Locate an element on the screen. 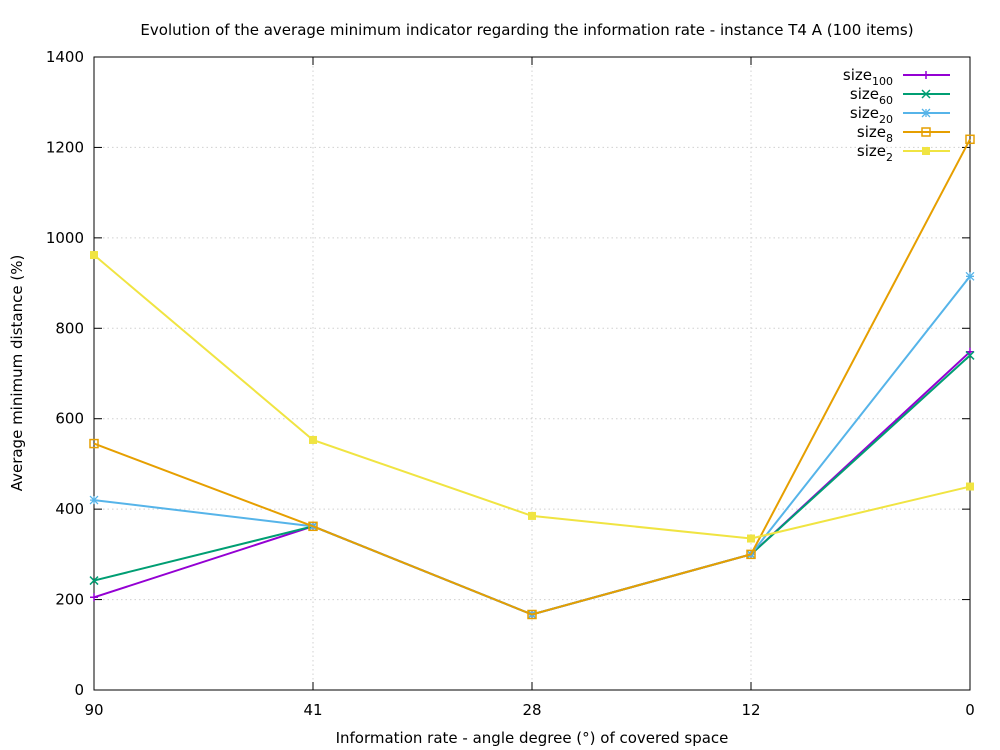 The height and width of the screenshot is (750, 1000). y-tick-label: 600 is located at coordinates (69, 419).